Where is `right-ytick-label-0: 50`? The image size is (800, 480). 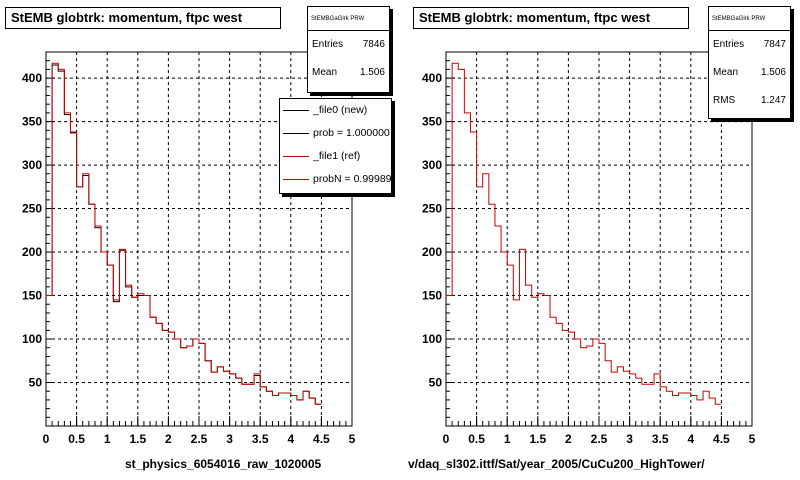 right-ytick-label-0: 50 is located at coordinates (436, 383).